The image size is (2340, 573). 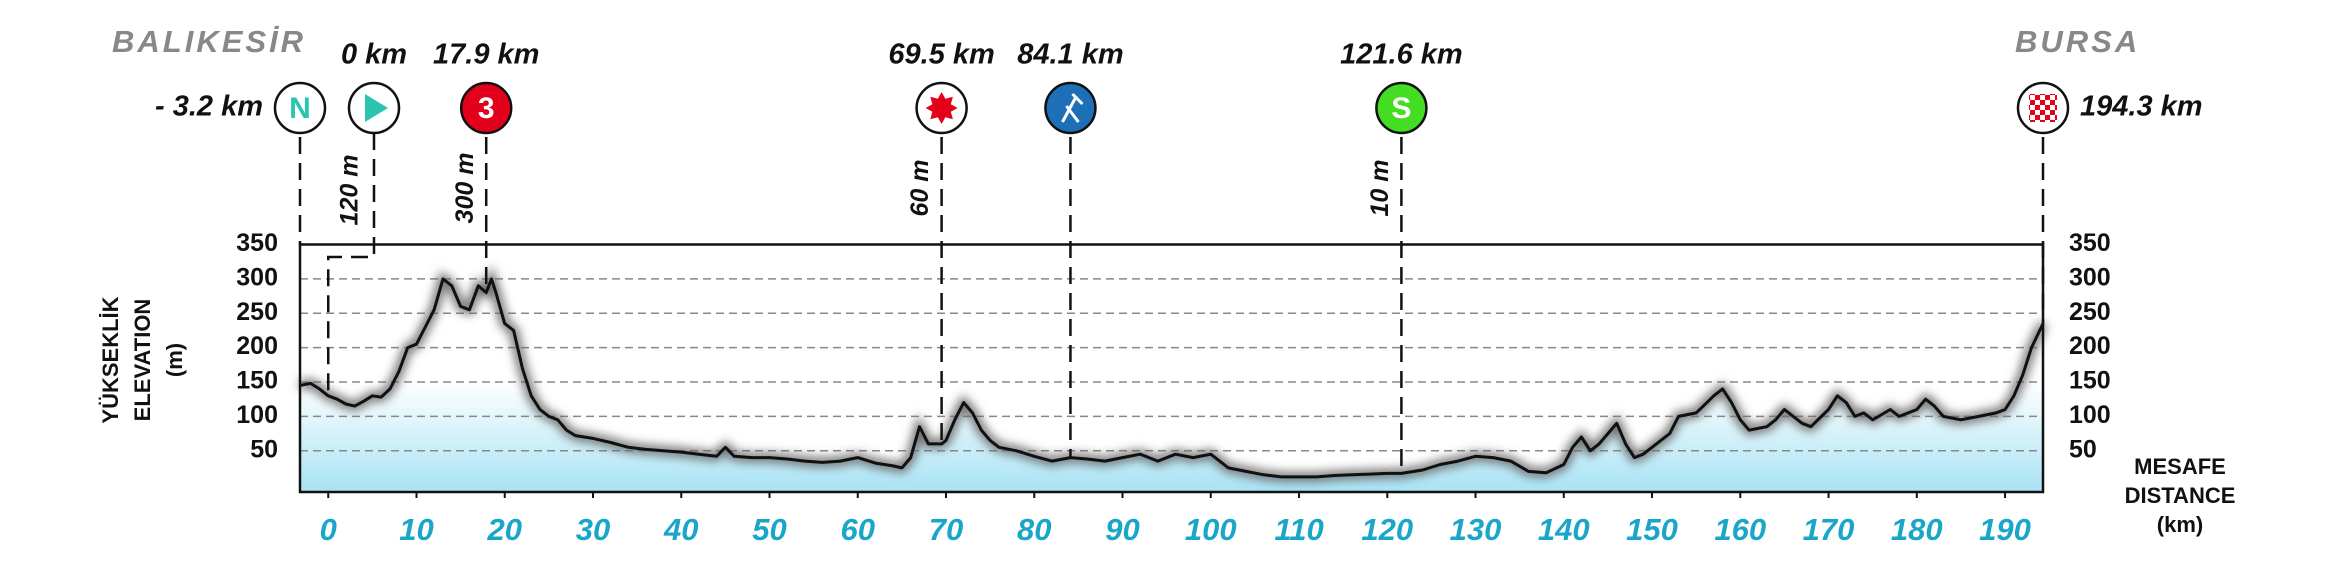 I want to click on y-tick-label-right: 250, so click(x=2090, y=312).